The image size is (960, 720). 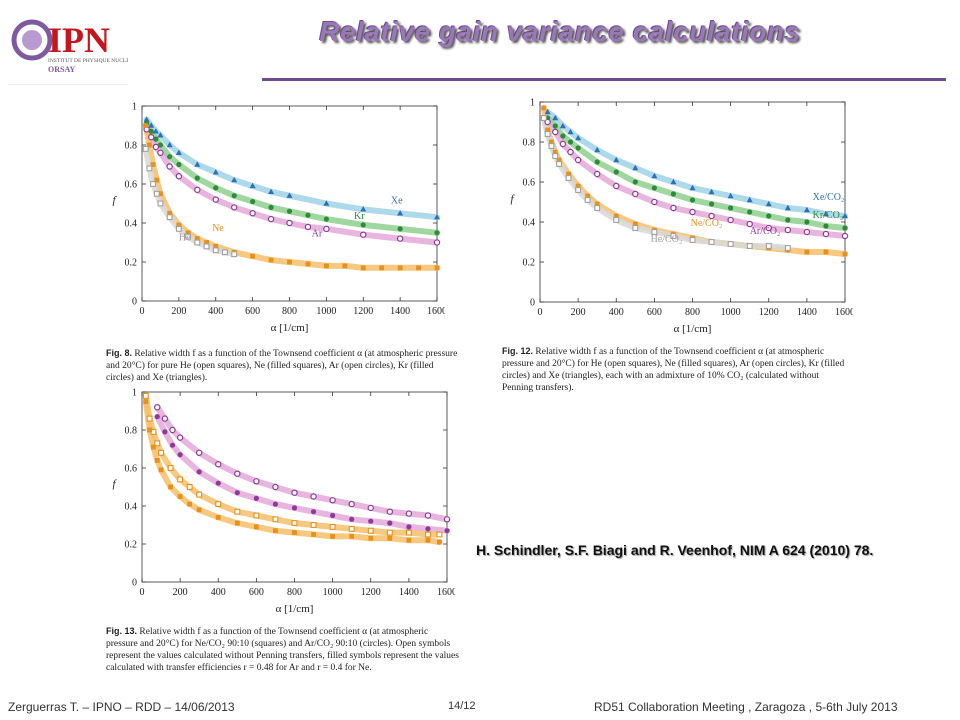 I want to click on fig13-xtick-label: 200, so click(x=180, y=592).